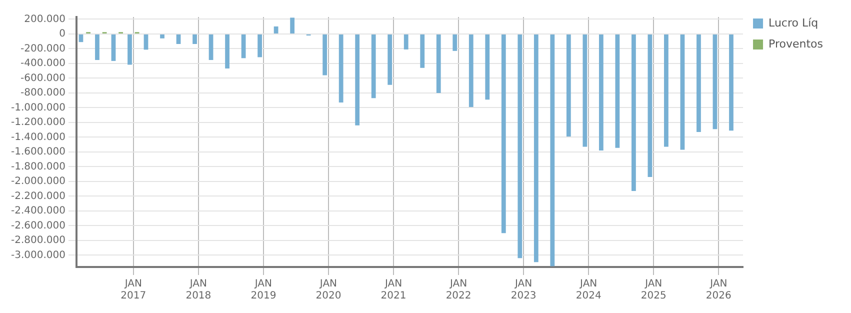 The width and height of the screenshot is (851, 313). I want to click on x-tick-label: JAN 2018, so click(199, 290).